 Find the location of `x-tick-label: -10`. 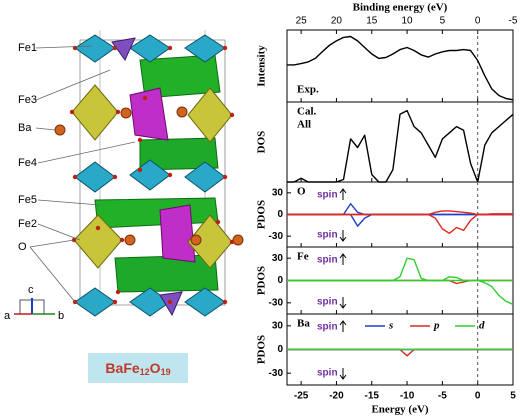

x-tick-label: -10 is located at coordinates (407, 396).